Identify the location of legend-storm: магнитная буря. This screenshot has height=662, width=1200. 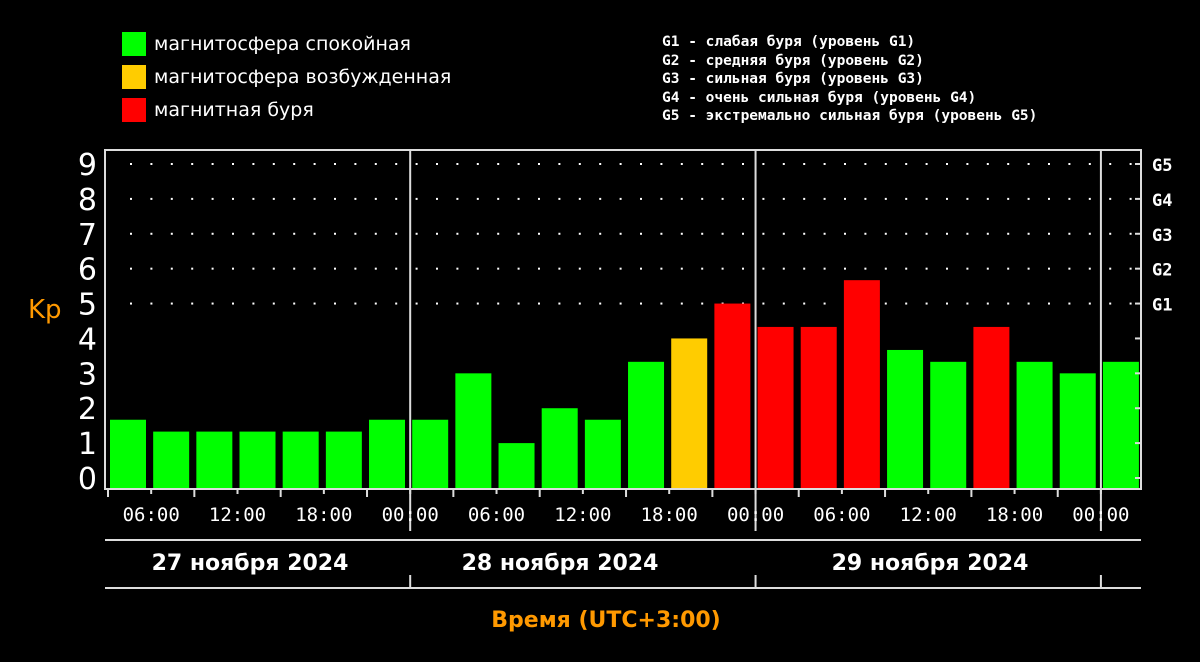
(218, 110).